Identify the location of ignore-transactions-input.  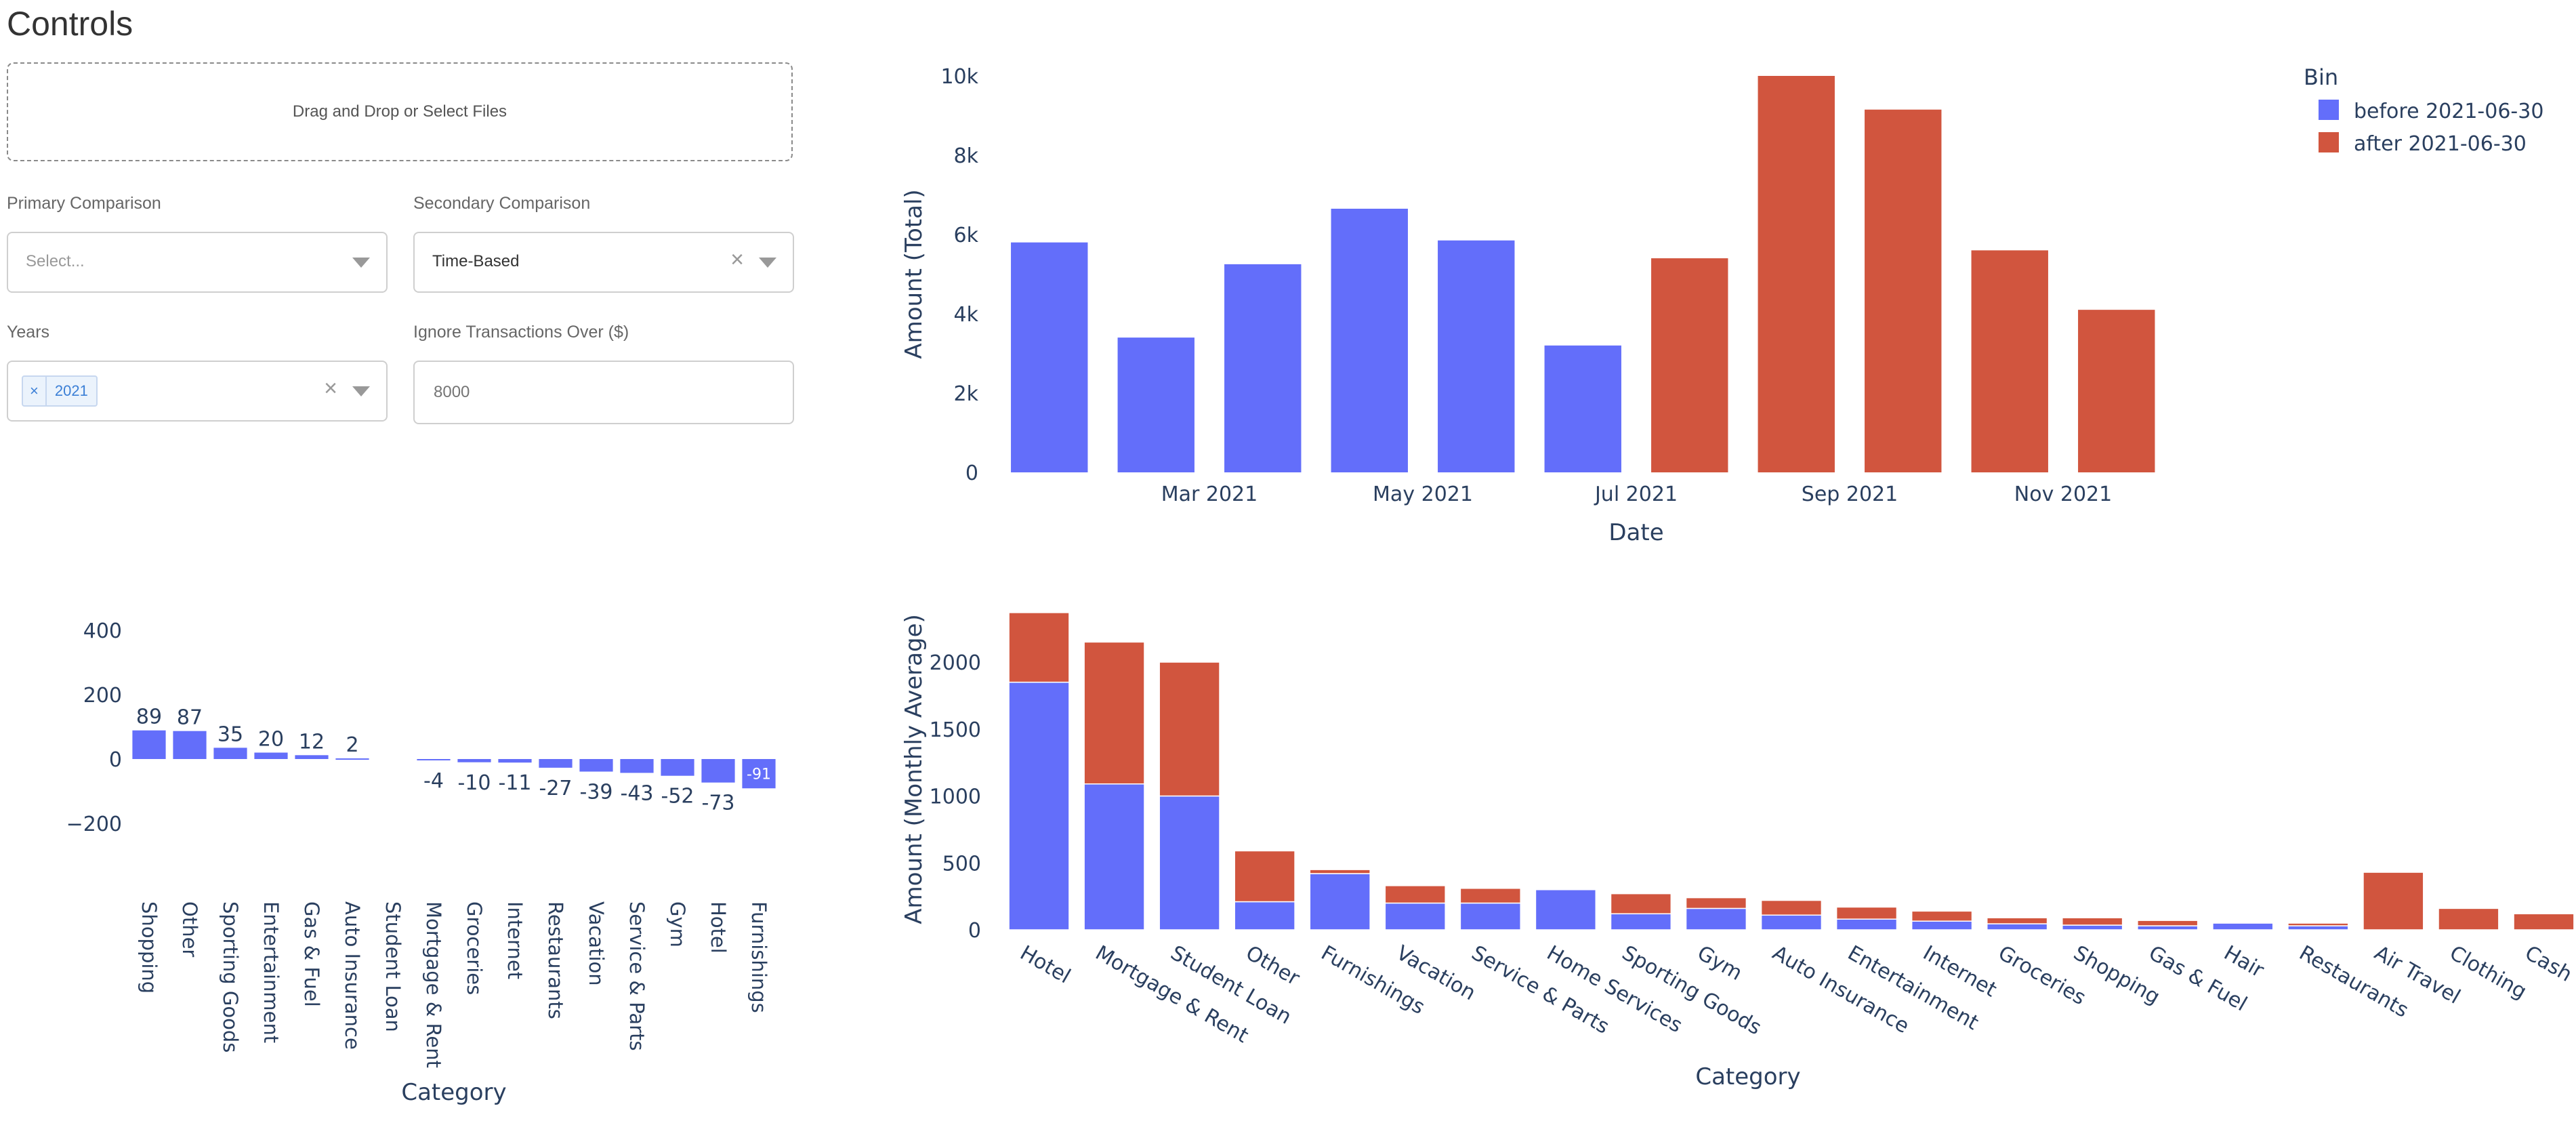
(585, 392).